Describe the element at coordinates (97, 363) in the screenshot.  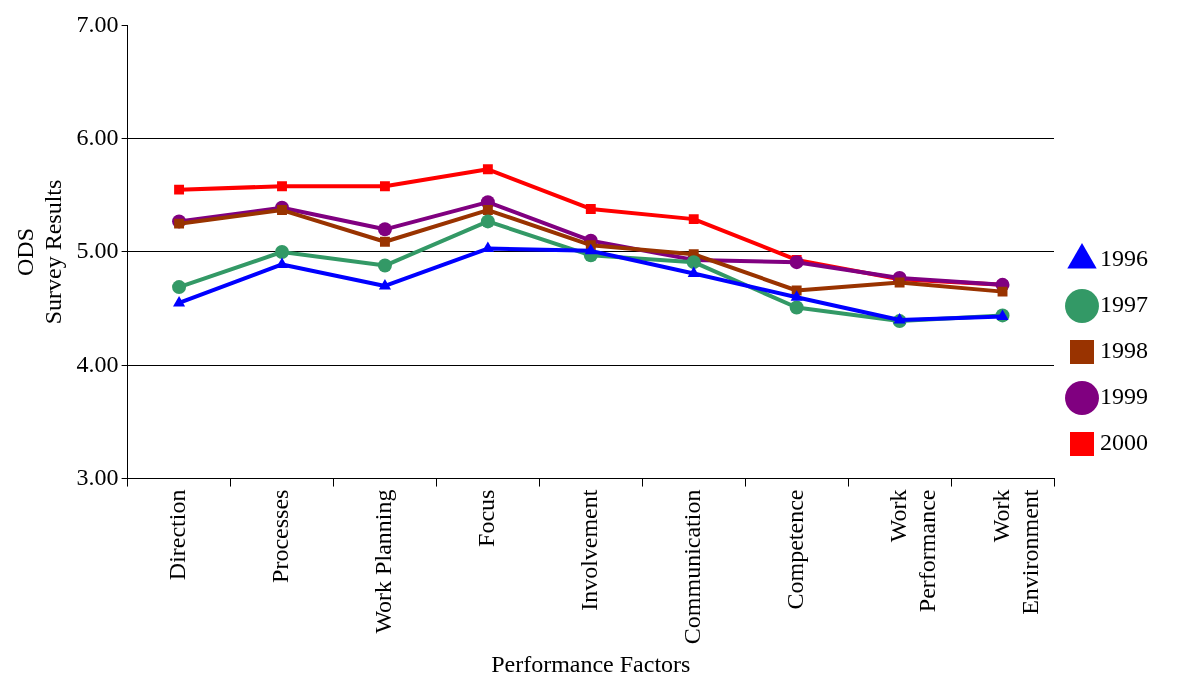
I see `y-tick-label: 4.00` at that location.